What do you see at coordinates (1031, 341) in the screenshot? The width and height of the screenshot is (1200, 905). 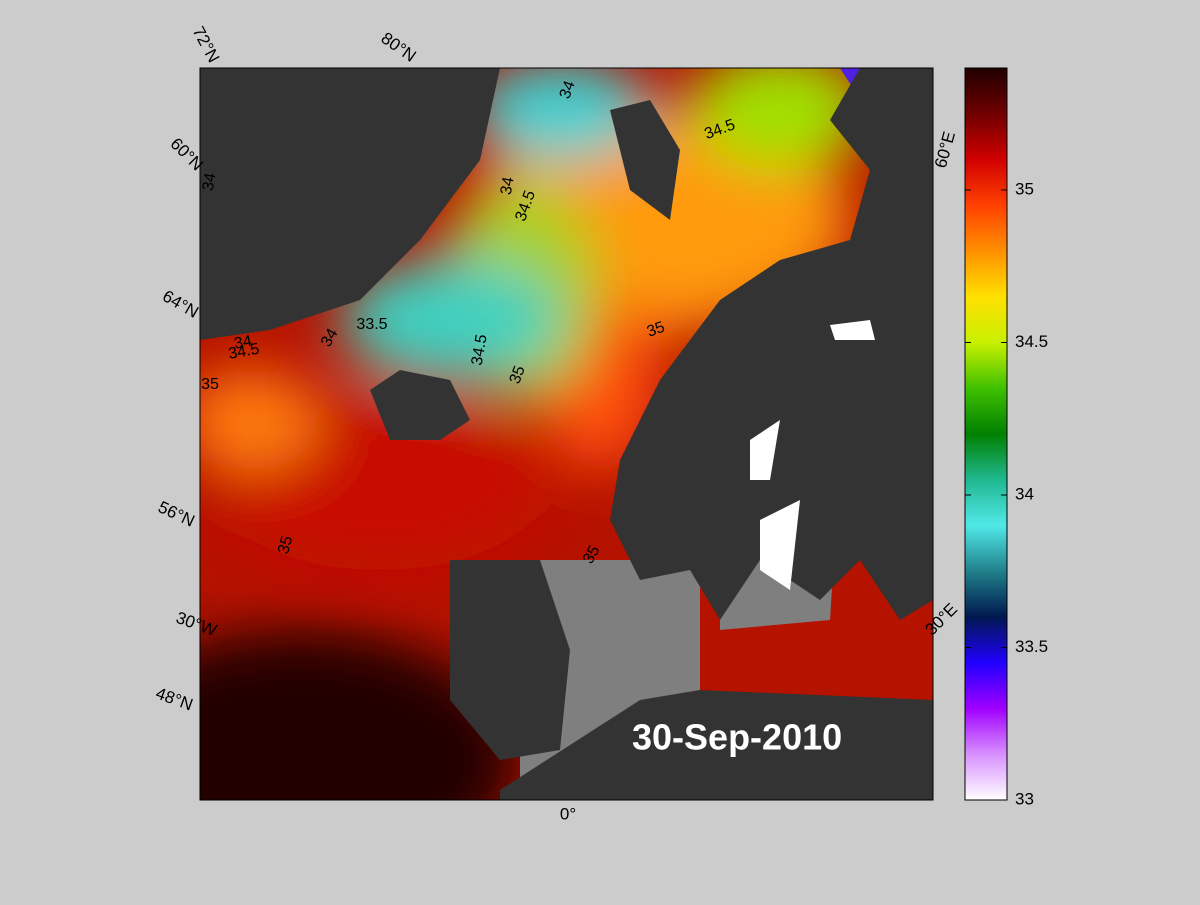 I see `colorbar-tick-label: 34.5` at bounding box center [1031, 341].